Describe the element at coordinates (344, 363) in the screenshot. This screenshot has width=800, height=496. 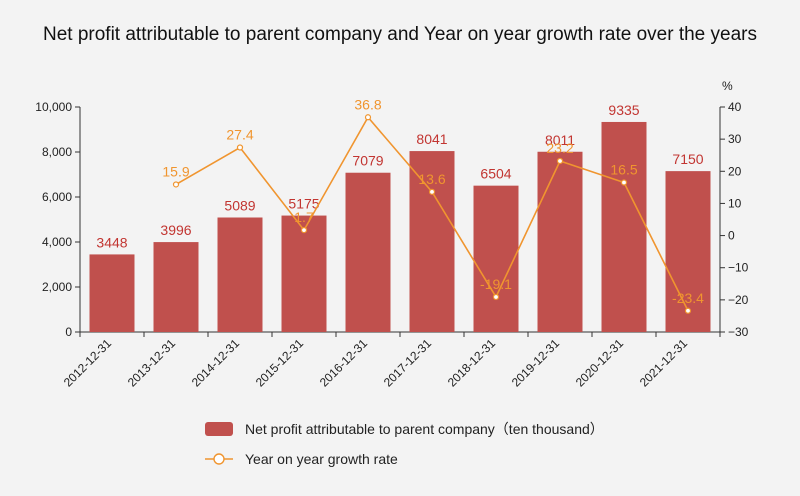
I see `x-tick-label: 2016-12-31` at that location.